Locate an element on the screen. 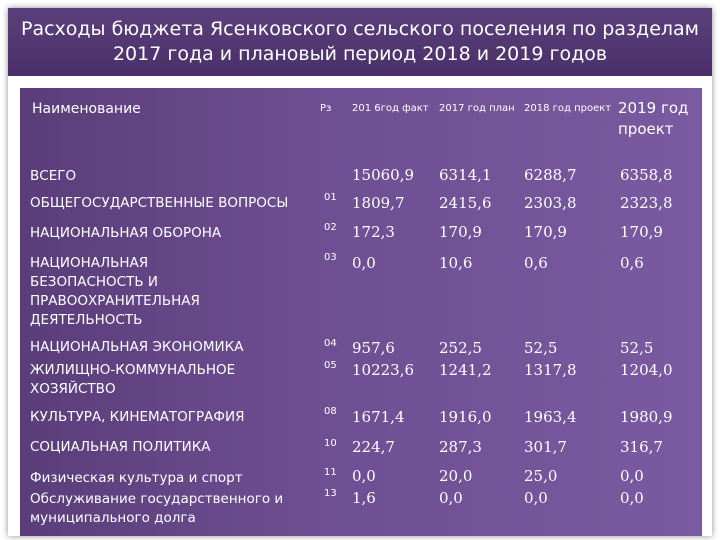 The height and width of the screenshot is (540, 720). value-2017: 10,6 is located at coordinates (456, 263).